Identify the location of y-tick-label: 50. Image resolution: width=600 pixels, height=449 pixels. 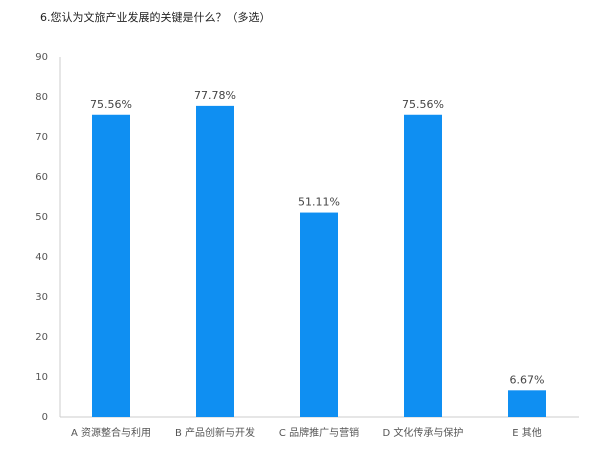
(41, 217).